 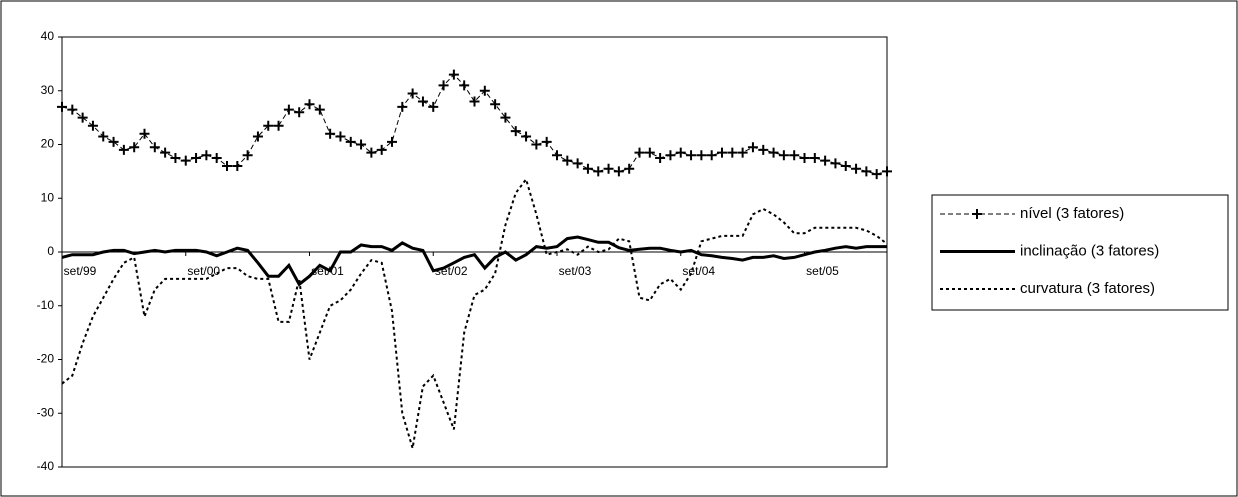 I want to click on x-tick-label: set/03, so click(x=575, y=271).